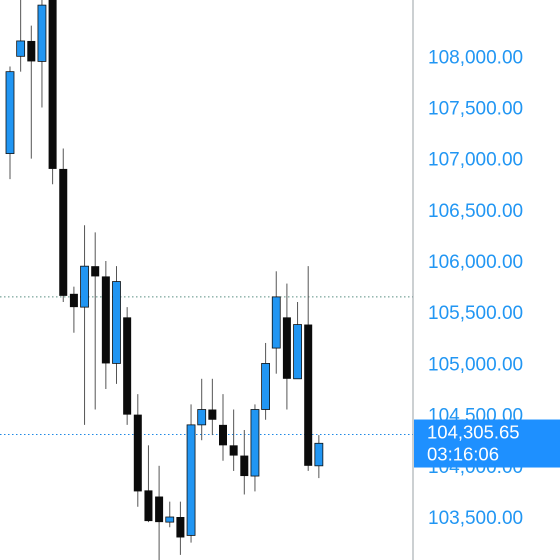  What do you see at coordinates (475, 364) in the screenshot?
I see `price-tick-label: 105,000.00` at bounding box center [475, 364].